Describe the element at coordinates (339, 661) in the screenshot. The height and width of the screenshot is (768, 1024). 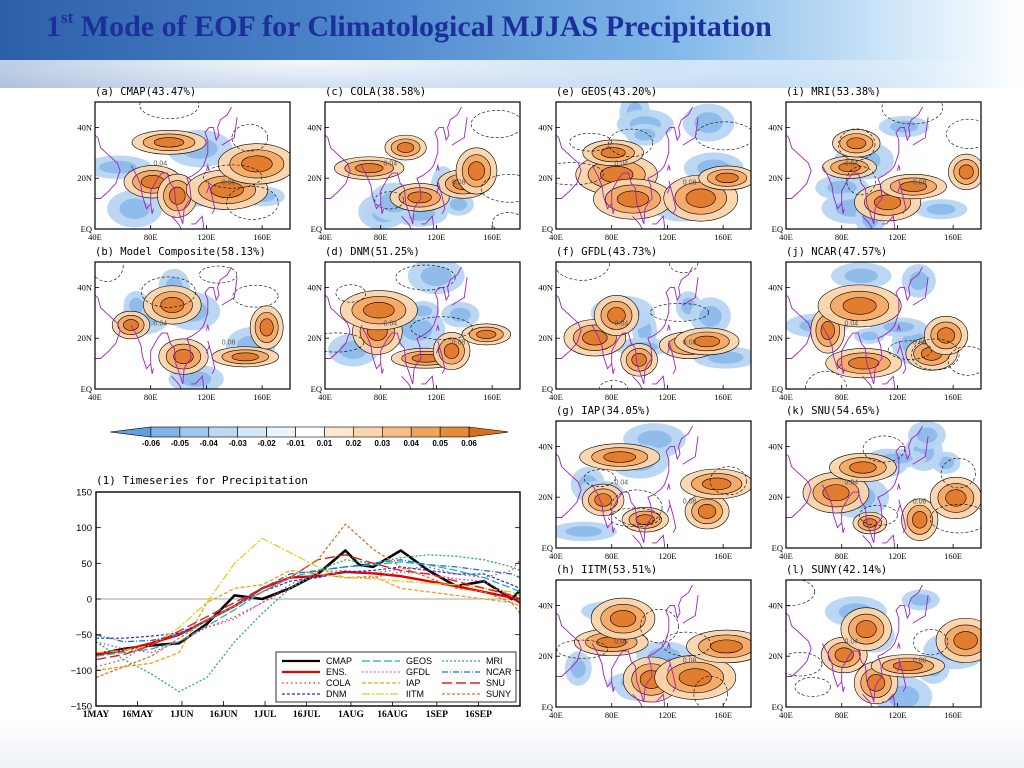
I see `legend-label: CMAP` at that location.